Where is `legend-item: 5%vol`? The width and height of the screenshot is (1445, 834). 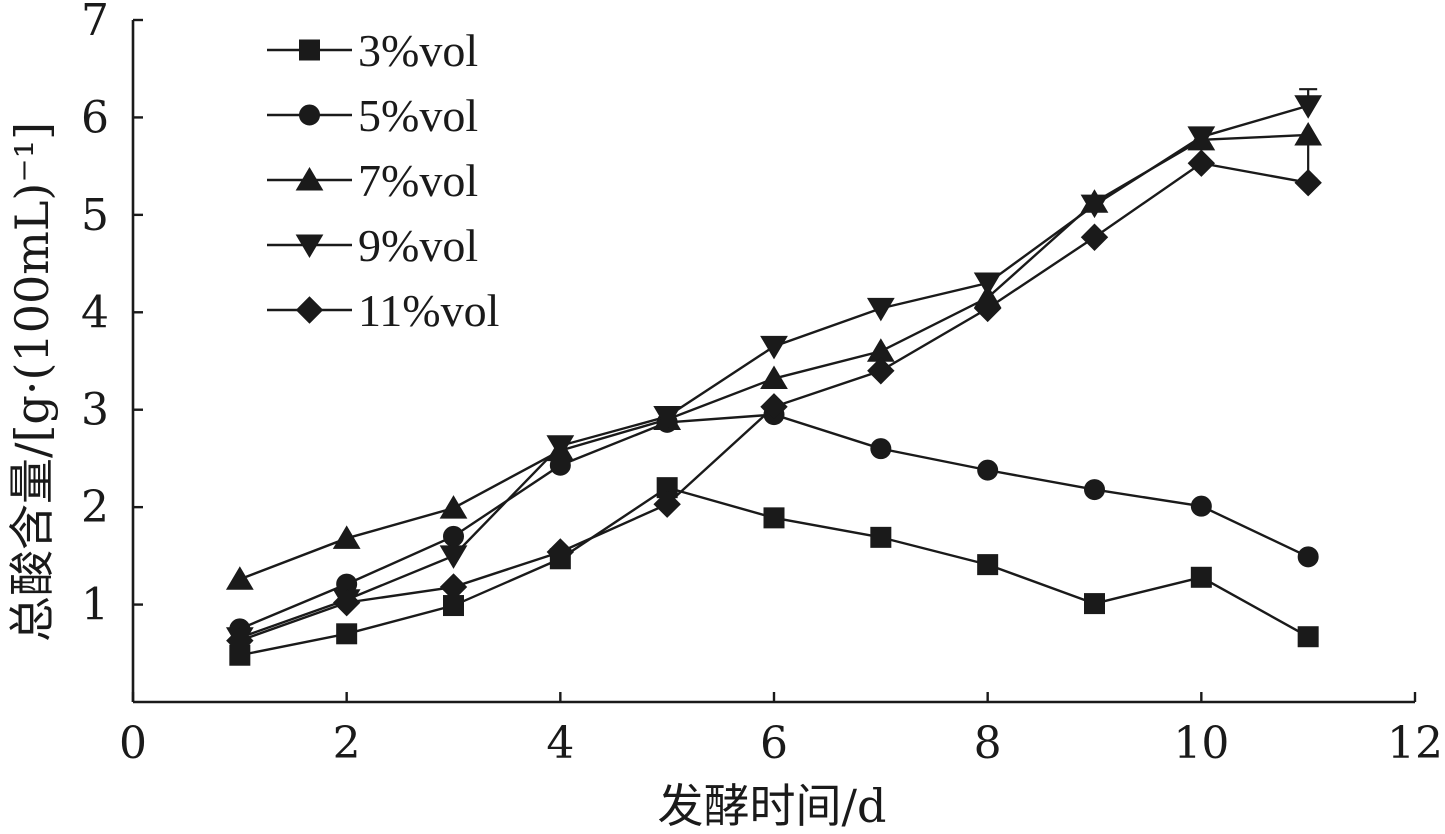 legend-item: 5%vol is located at coordinates (372, 115).